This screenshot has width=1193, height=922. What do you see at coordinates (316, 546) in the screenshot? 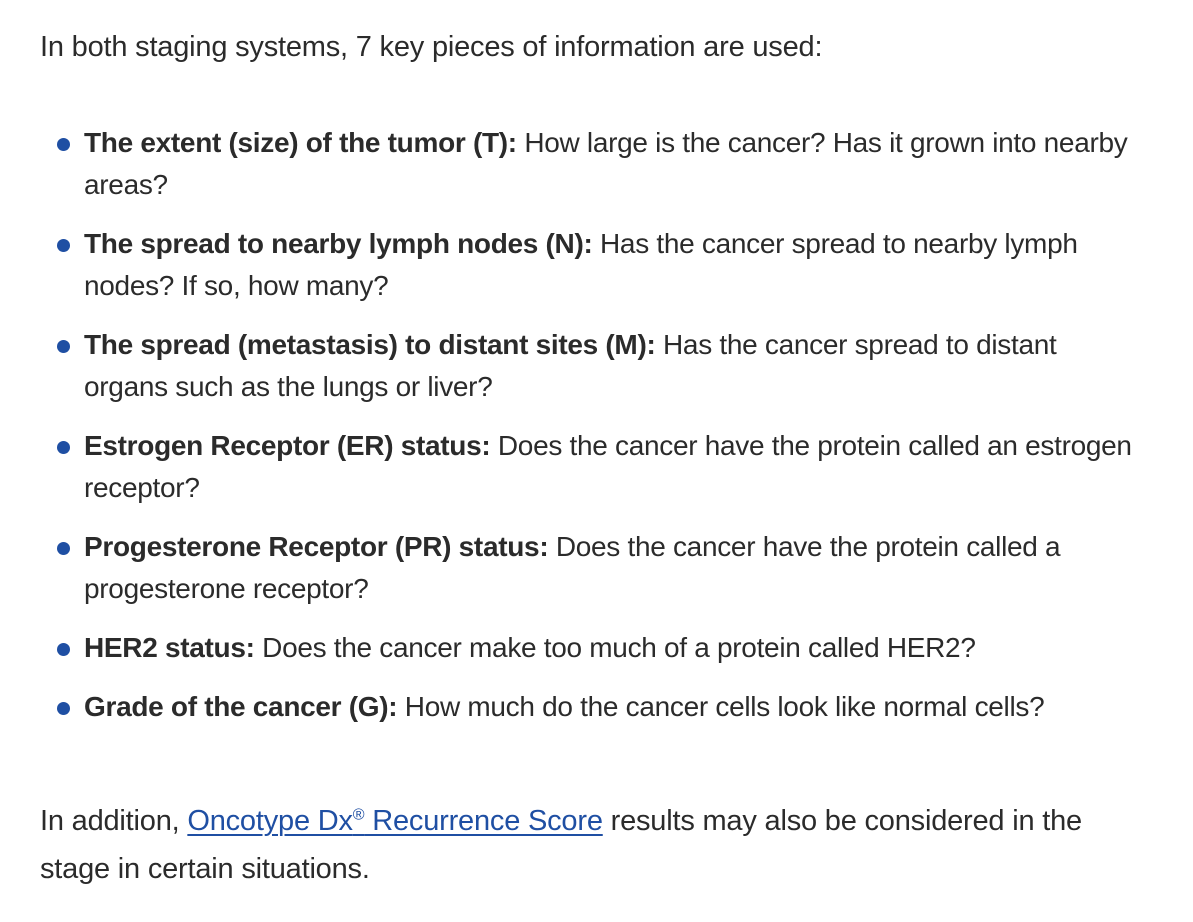
I see `list-item-term: Progesterone Receptor (PR) status:` at bounding box center [316, 546].